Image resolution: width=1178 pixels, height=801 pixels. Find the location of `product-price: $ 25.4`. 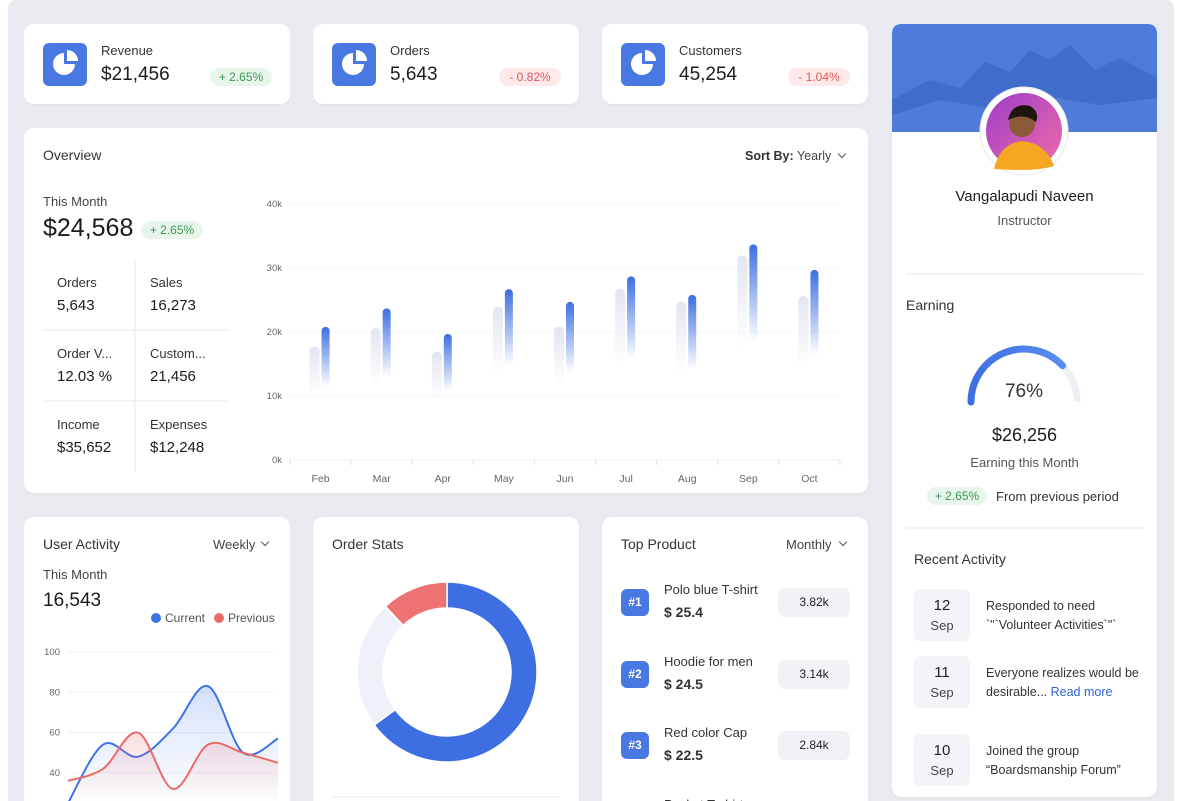

product-price: $ 25.4 is located at coordinates (683, 612).